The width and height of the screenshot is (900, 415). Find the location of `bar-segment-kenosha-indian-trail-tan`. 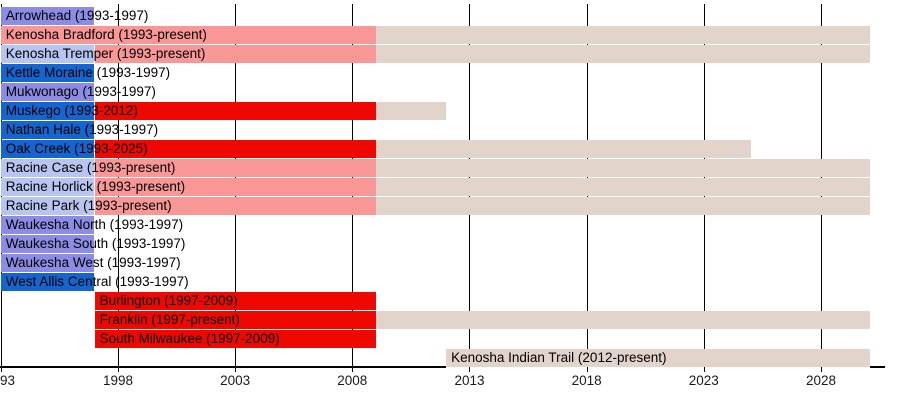

bar-segment-kenosha-indian-trail-tan is located at coordinates (658, 358).